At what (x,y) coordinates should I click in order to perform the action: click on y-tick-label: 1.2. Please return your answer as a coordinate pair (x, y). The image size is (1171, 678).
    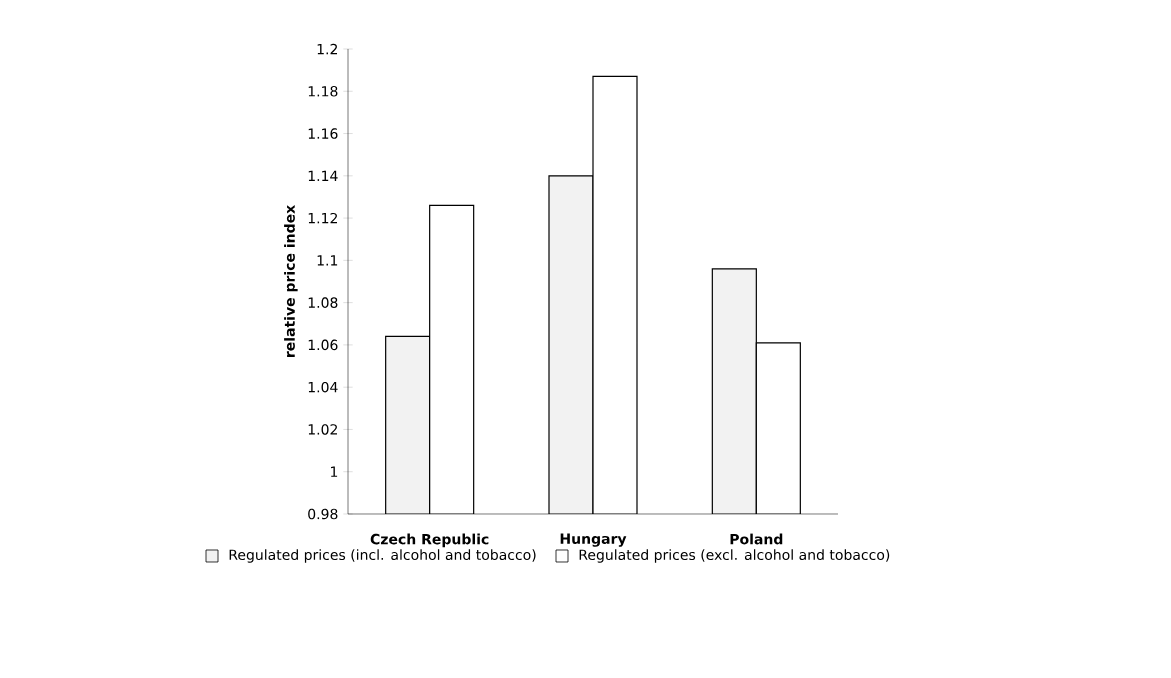
    Looking at the image, I should click on (327, 49).